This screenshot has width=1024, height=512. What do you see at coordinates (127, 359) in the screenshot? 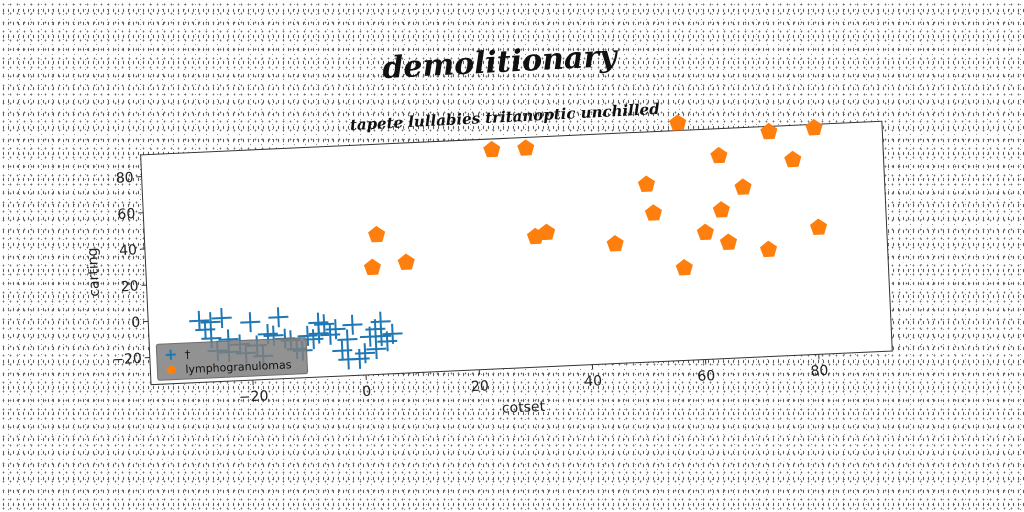
I see `y-tick-label: −20` at bounding box center [127, 359].